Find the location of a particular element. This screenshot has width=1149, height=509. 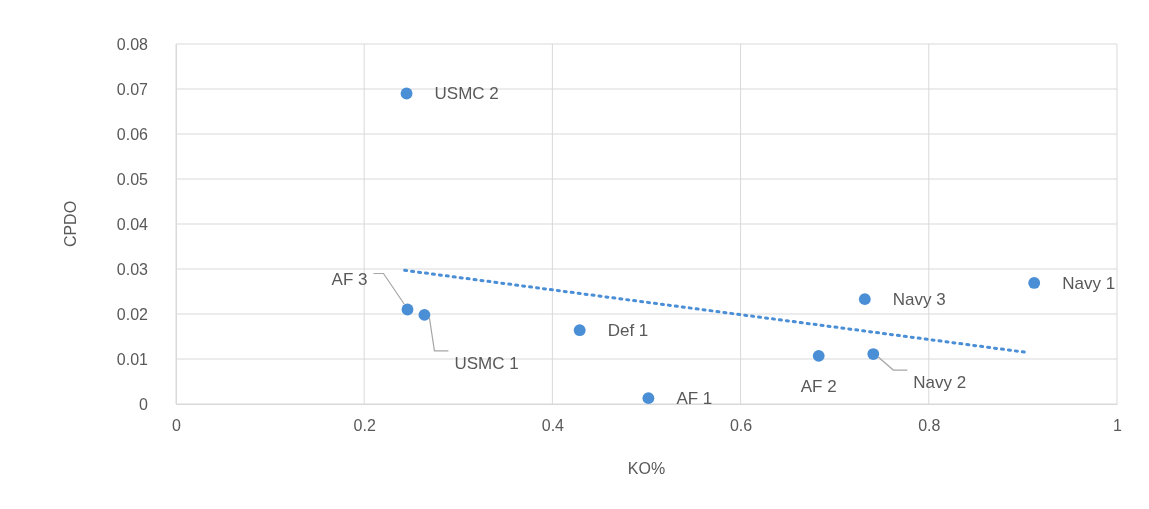

annotation: AF 3 is located at coordinates (349, 280).